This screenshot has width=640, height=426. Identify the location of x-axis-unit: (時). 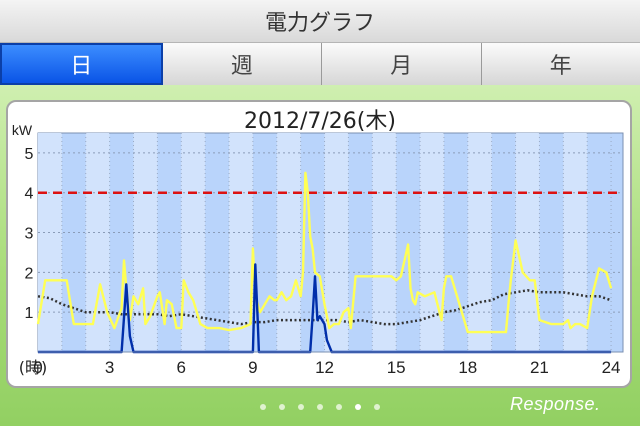
(33, 367).